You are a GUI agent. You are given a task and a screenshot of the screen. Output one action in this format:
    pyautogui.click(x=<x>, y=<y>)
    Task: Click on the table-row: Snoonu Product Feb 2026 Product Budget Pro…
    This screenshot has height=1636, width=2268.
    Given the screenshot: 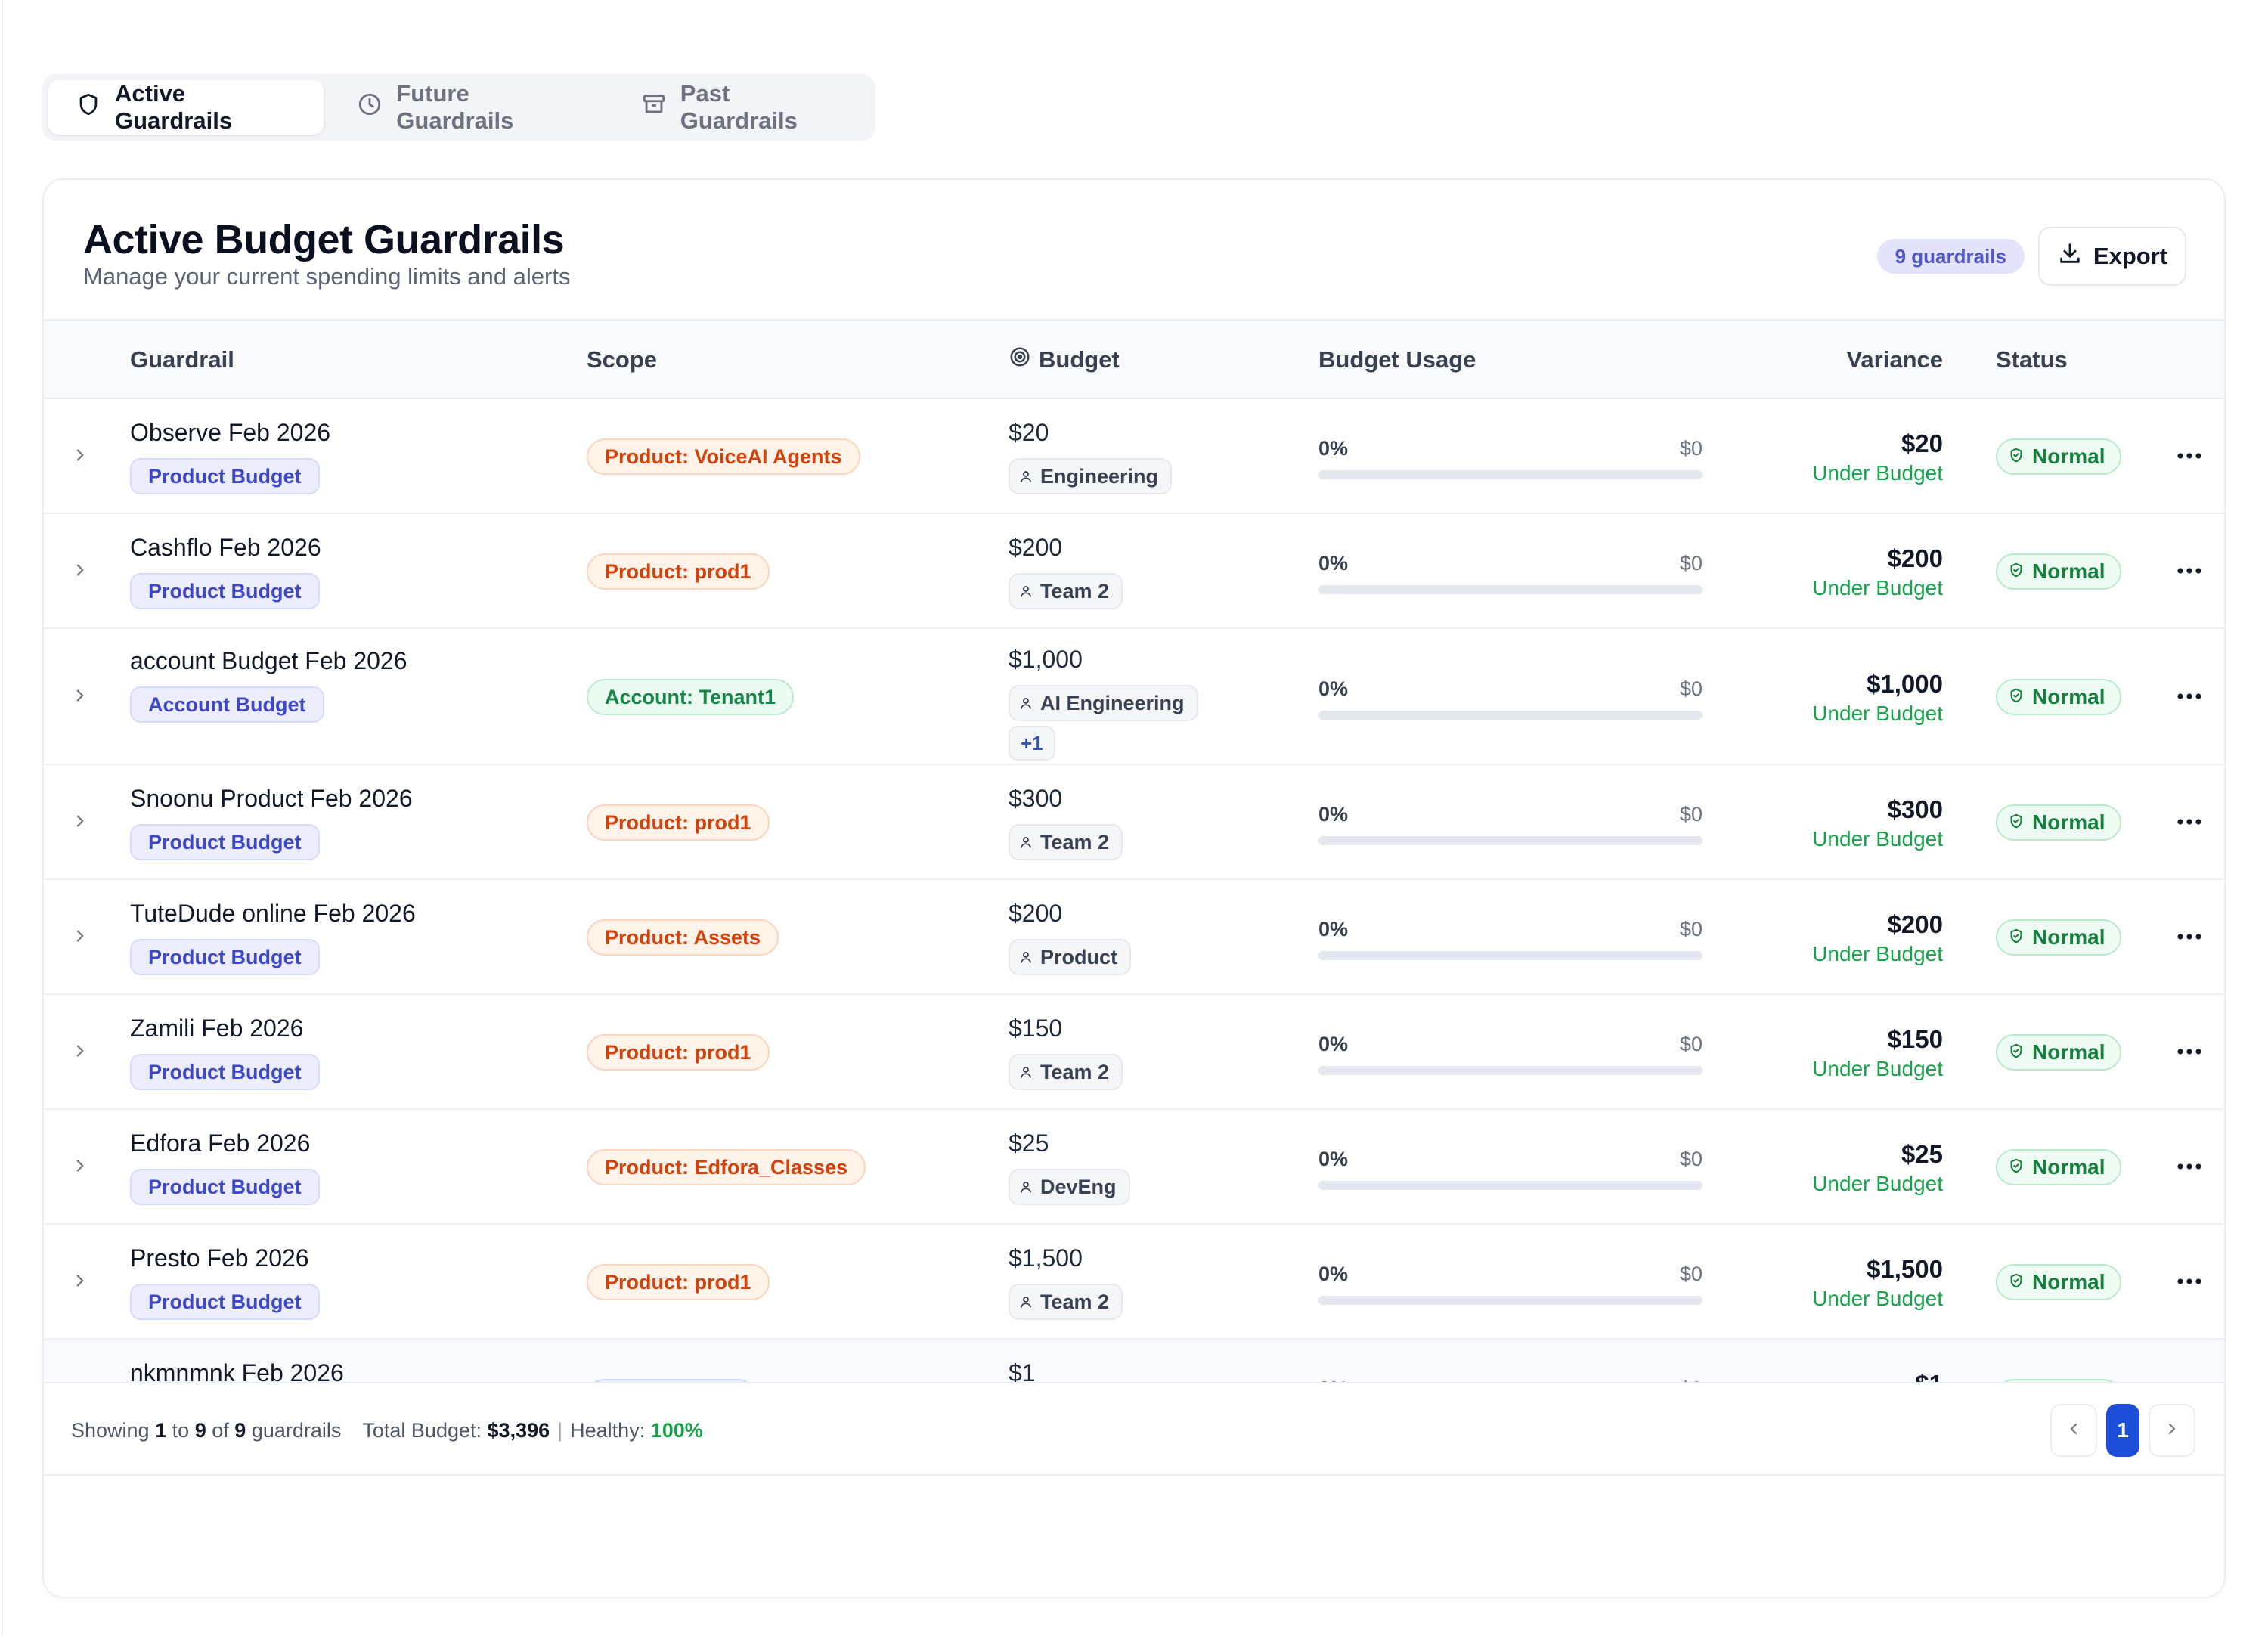 What is the action you would take?
    pyautogui.click(x=1134, y=822)
    